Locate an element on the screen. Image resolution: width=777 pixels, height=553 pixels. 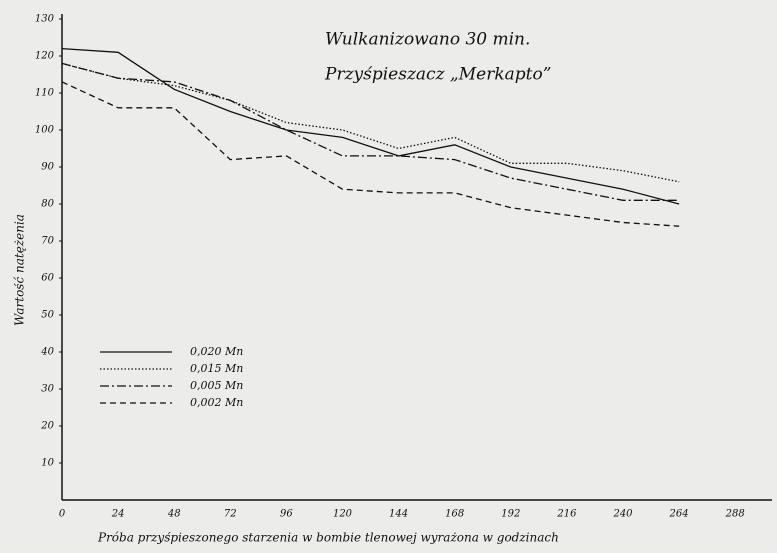
y-tick-label: 60 is located at coordinates (47, 278).